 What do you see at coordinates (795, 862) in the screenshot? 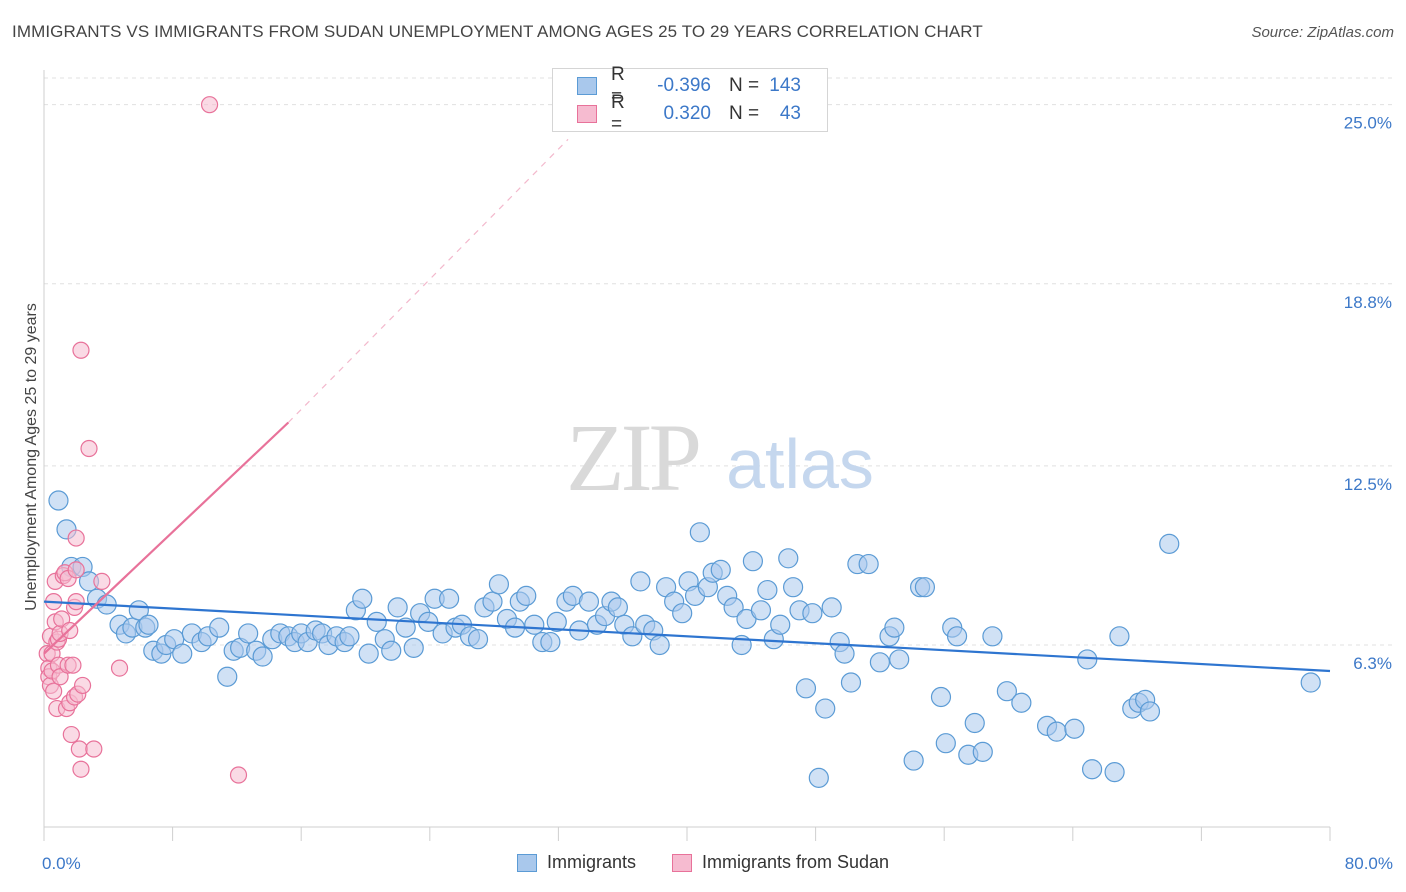
I see `legend-label-sudan: Immigrants from Sudan` at bounding box center [795, 862].